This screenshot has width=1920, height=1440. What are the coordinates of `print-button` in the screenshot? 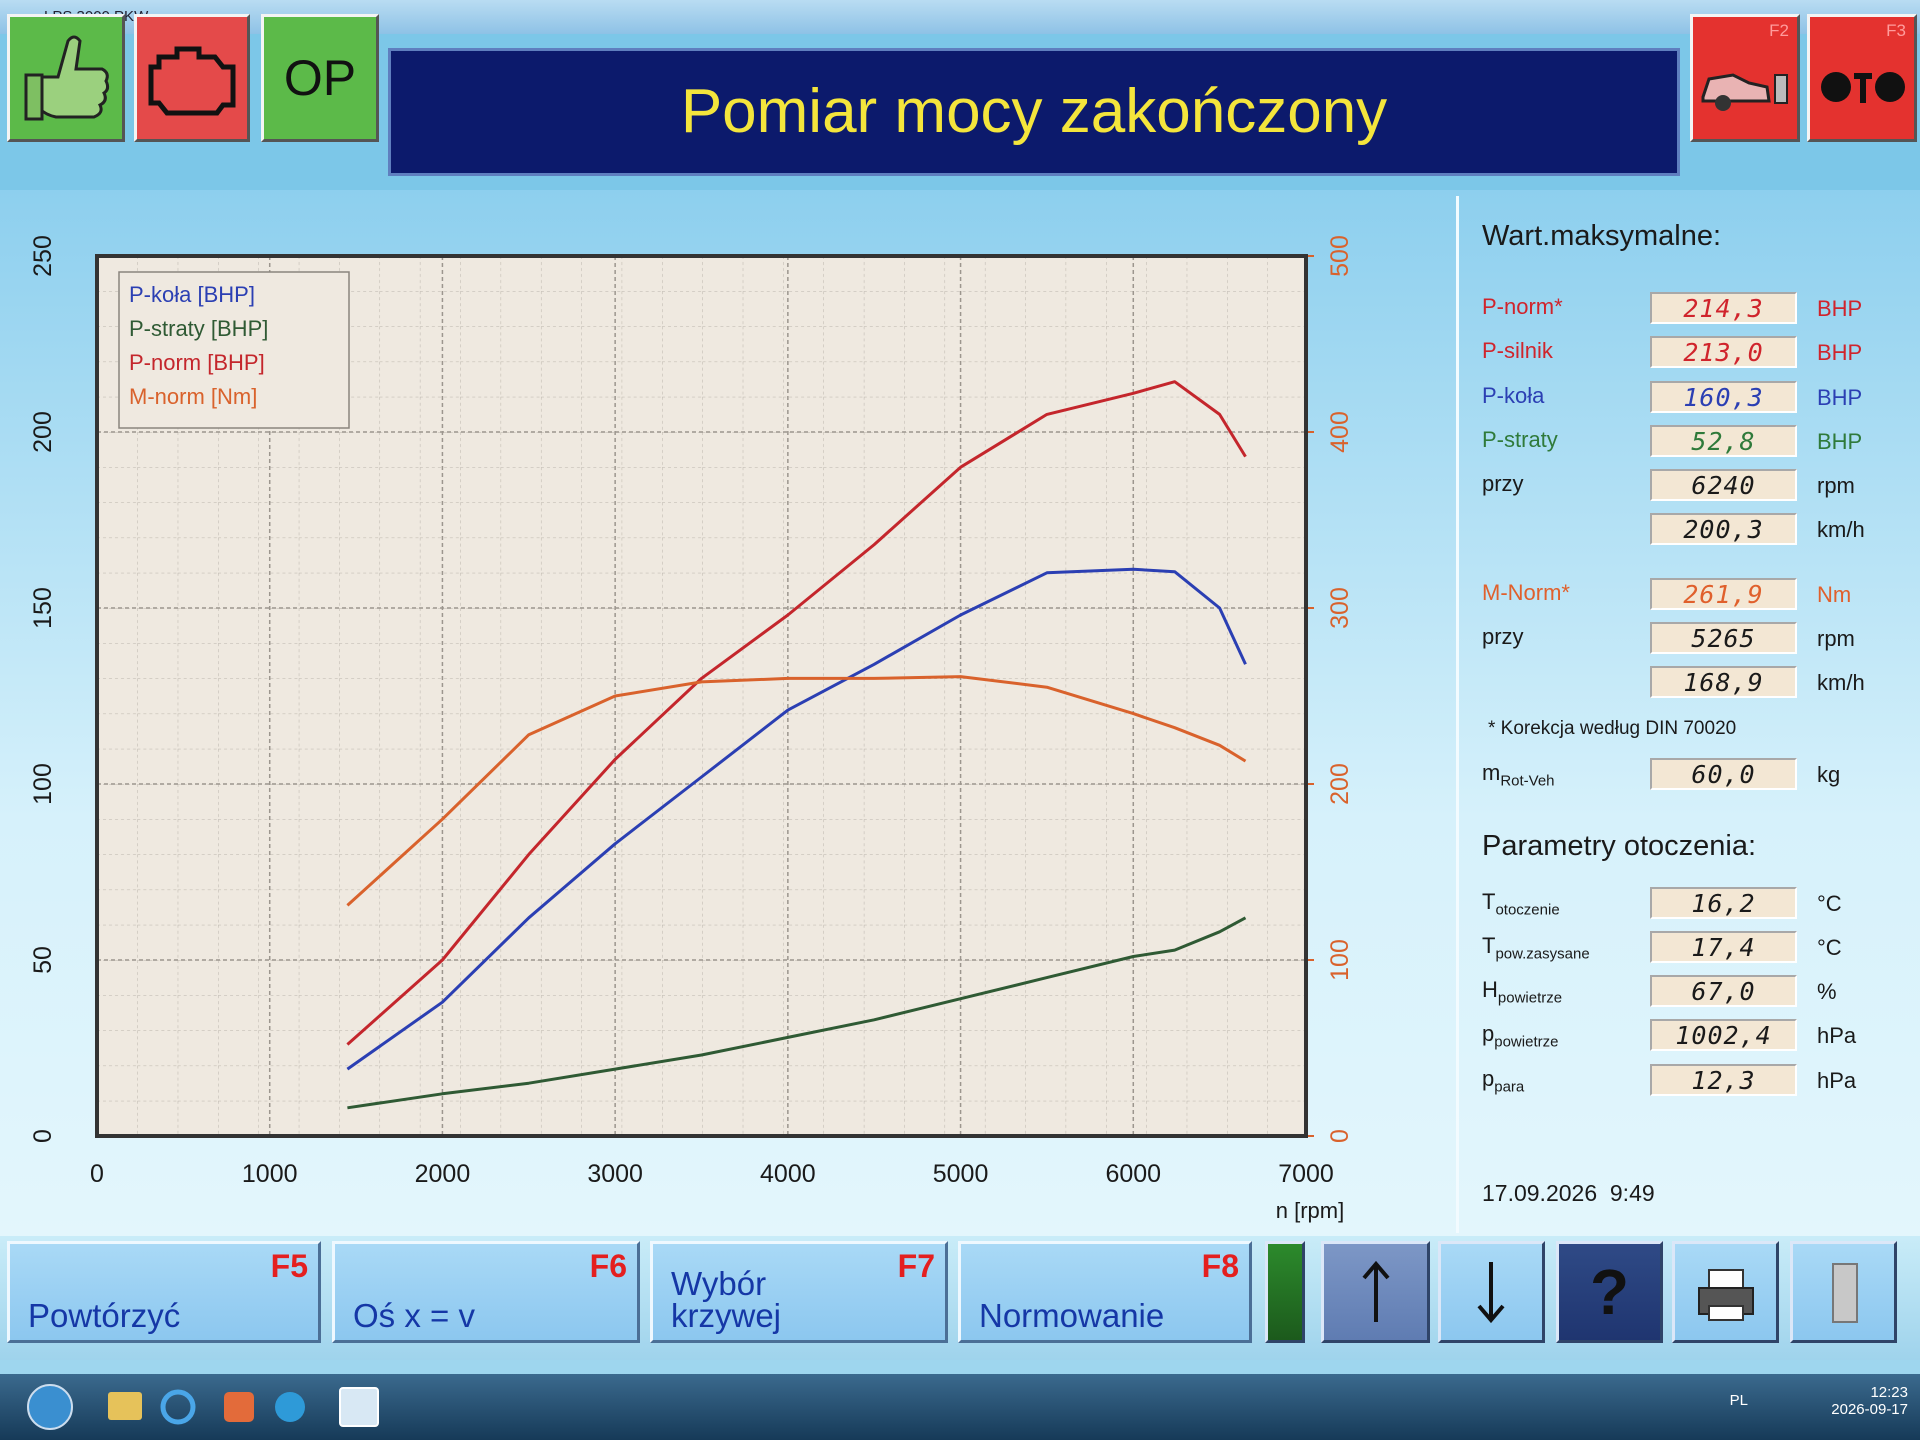 It's located at (1725, 1292).